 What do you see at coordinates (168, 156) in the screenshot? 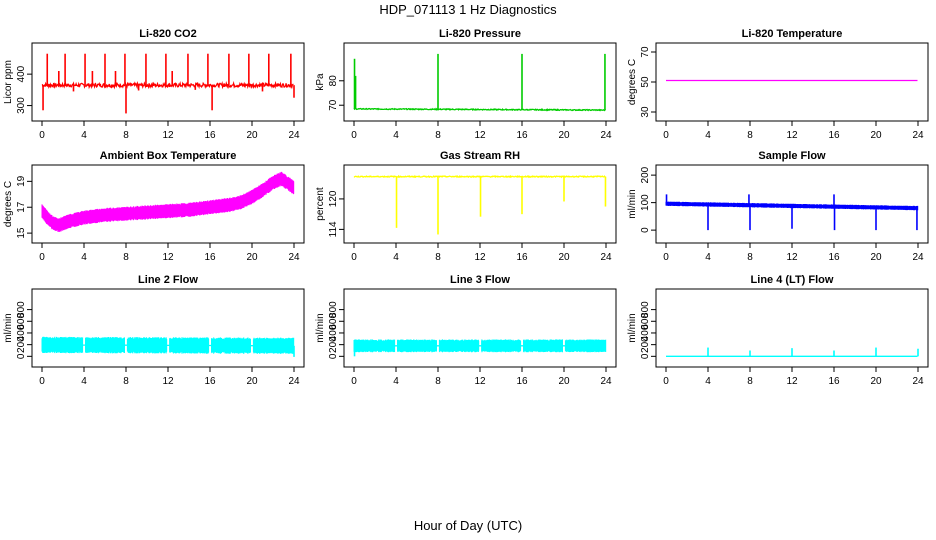
I see `panel-title: Ambient Box Temperature` at bounding box center [168, 156].